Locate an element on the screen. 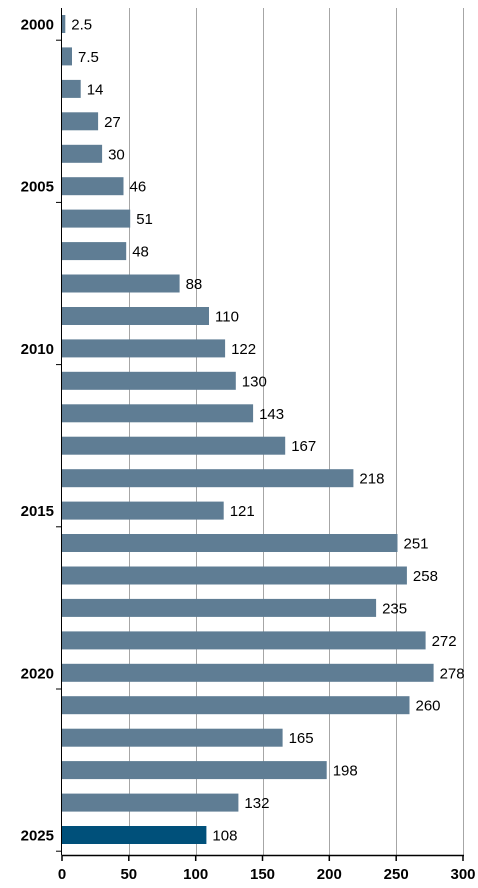 This screenshot has width=478, height=888. bar-2000 is located at coordinates (64, 24).